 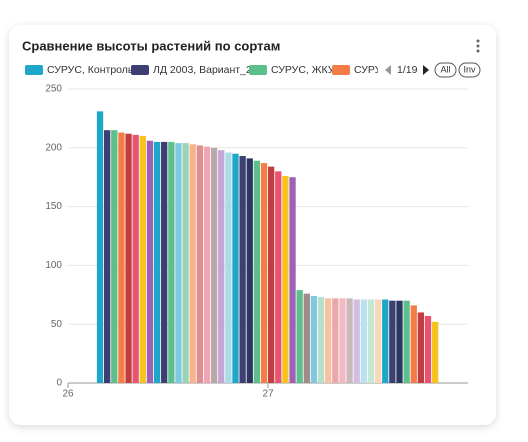 What do you see at coordinates (90, 70) in the screenshot?
I see `legend-label: СУРУС, Контроль` at bounding box center [90, 70].